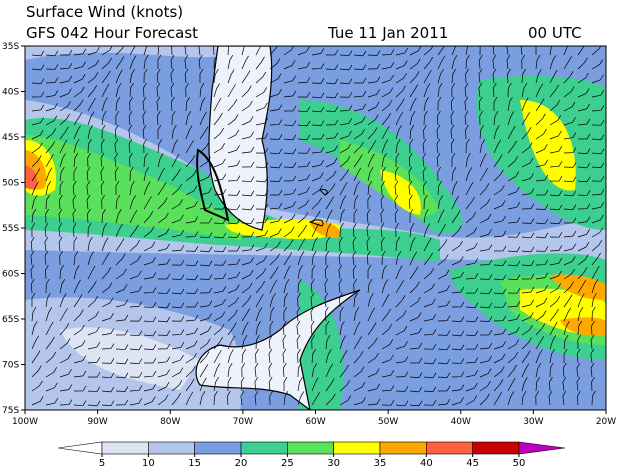 The image size is (620, 471). What do you see at coordinates (287, 463) in the screenshot?
I see `colorbar-label: 25` at bounding box center [287, 463].